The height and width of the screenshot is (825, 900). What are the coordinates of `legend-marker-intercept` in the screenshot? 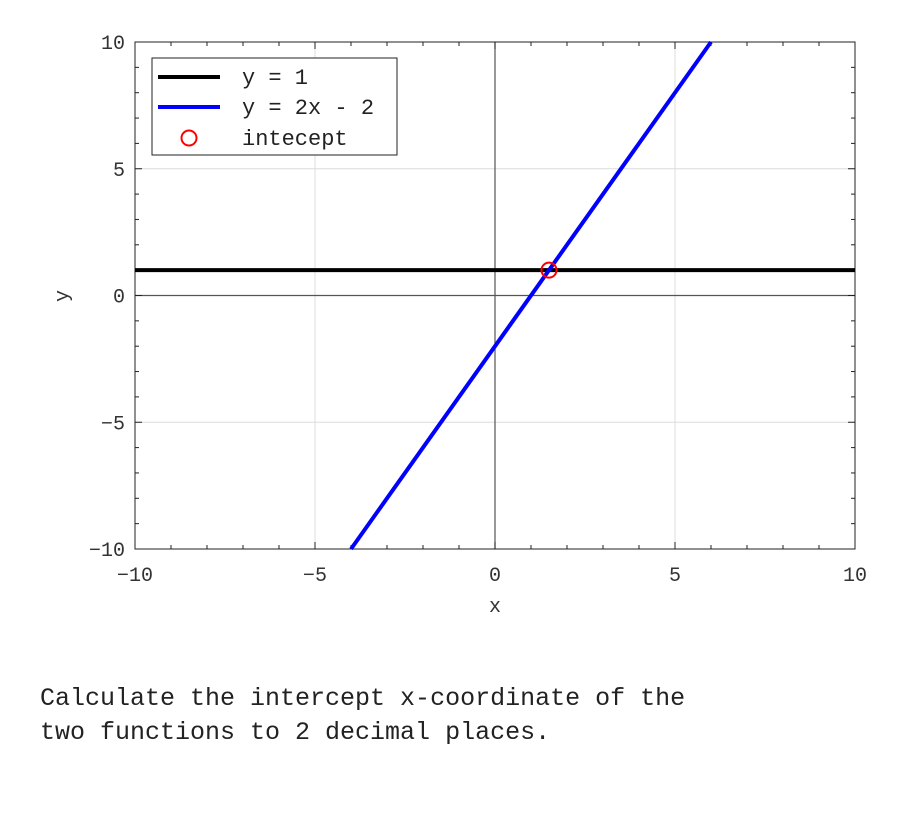 It's located at (189, 138).